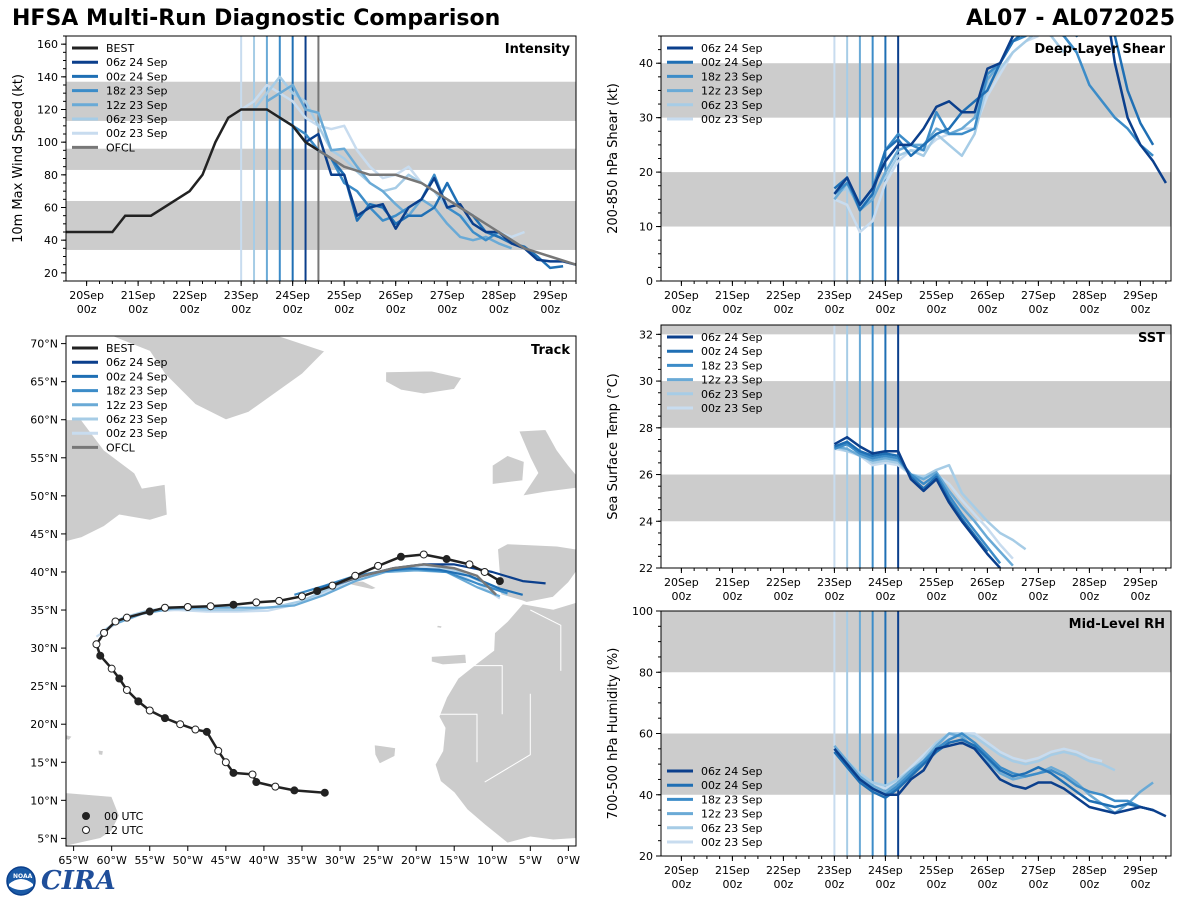 This screenshot has width=1200, height=902. Describe the element at coordinates (44, 572) in the screenshot. I see `y-tick-label: 40°N` at that location.